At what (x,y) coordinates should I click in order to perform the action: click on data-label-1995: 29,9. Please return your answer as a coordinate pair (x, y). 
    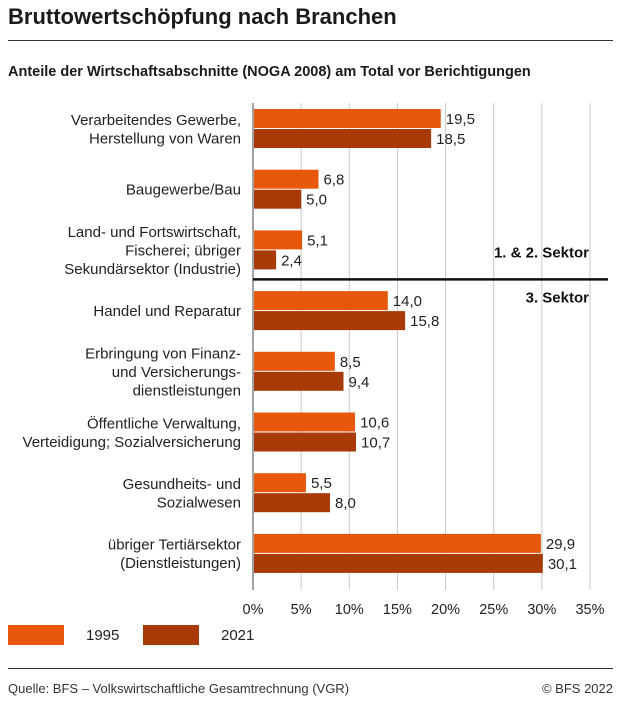
    Looking at the image, I should click on (560, 544).